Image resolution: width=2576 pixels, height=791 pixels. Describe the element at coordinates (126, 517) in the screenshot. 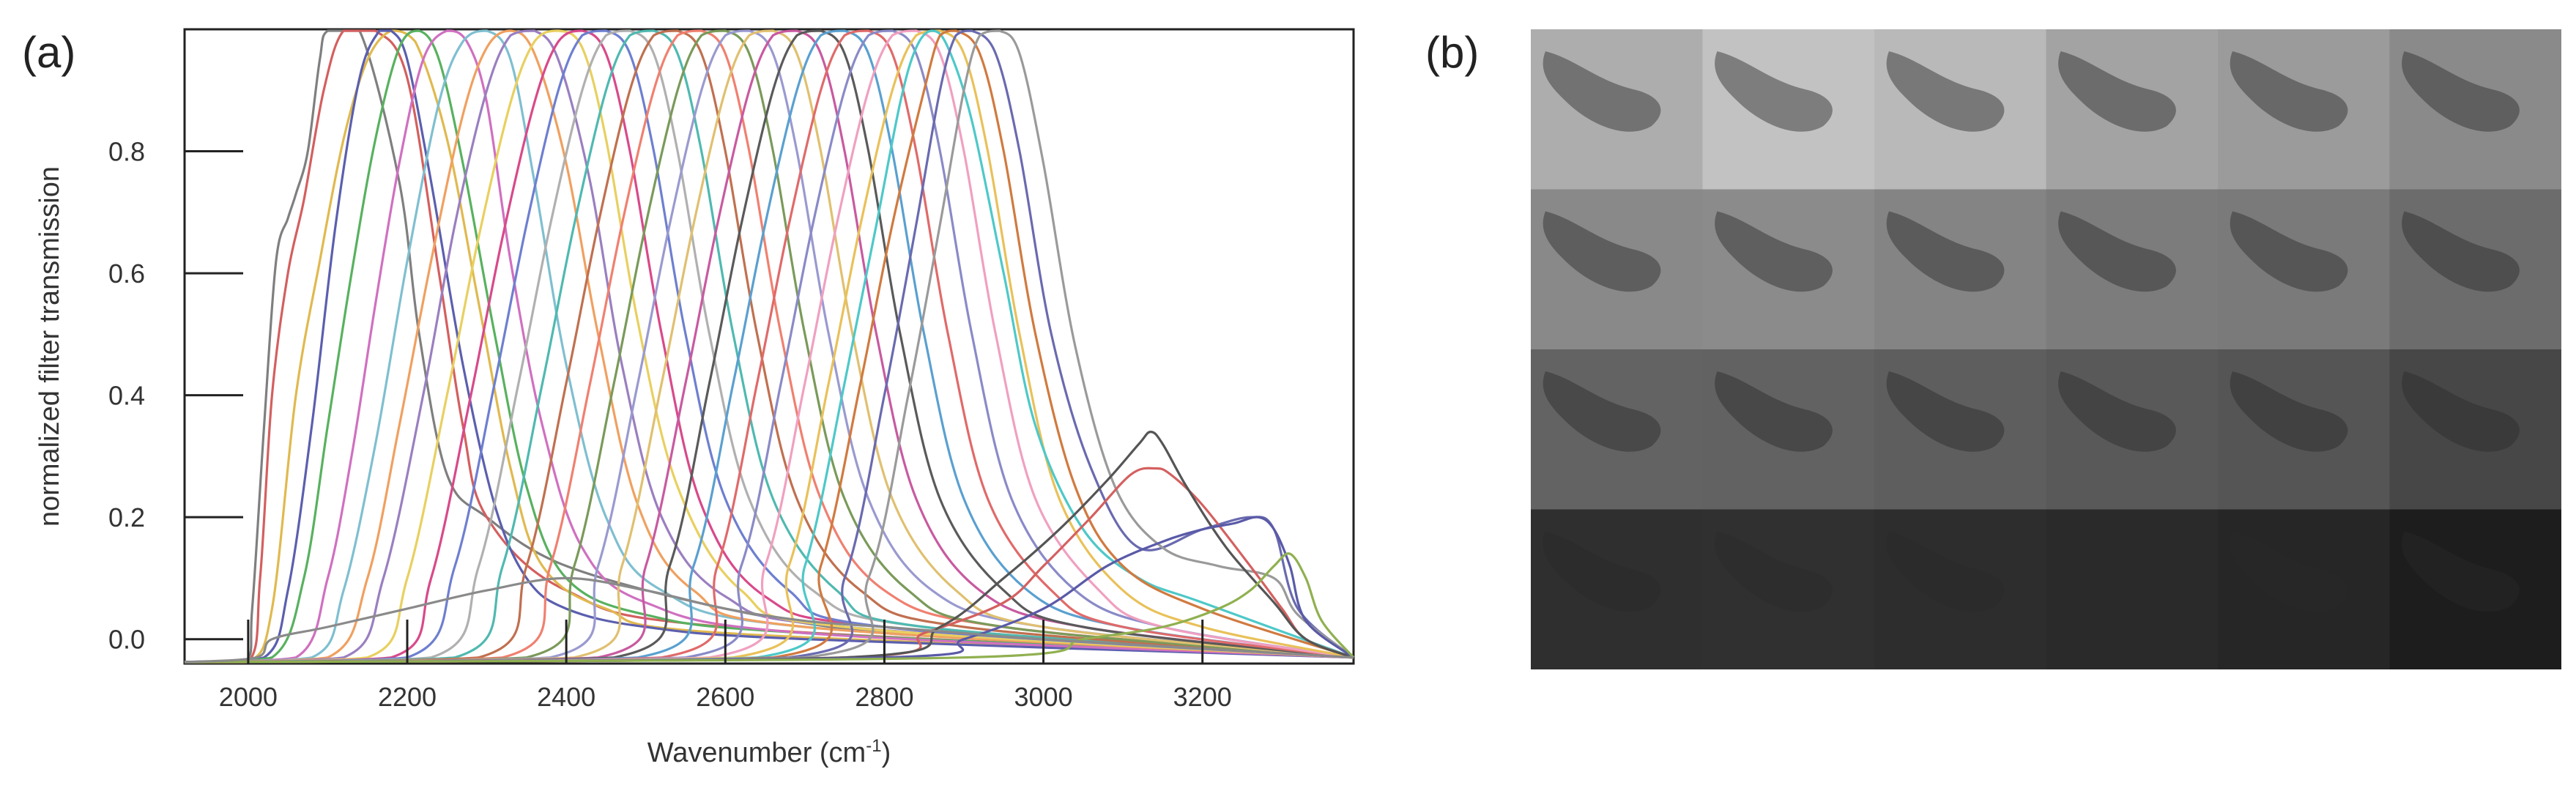

I see `y-tick-label-1: 0.2` at that location.